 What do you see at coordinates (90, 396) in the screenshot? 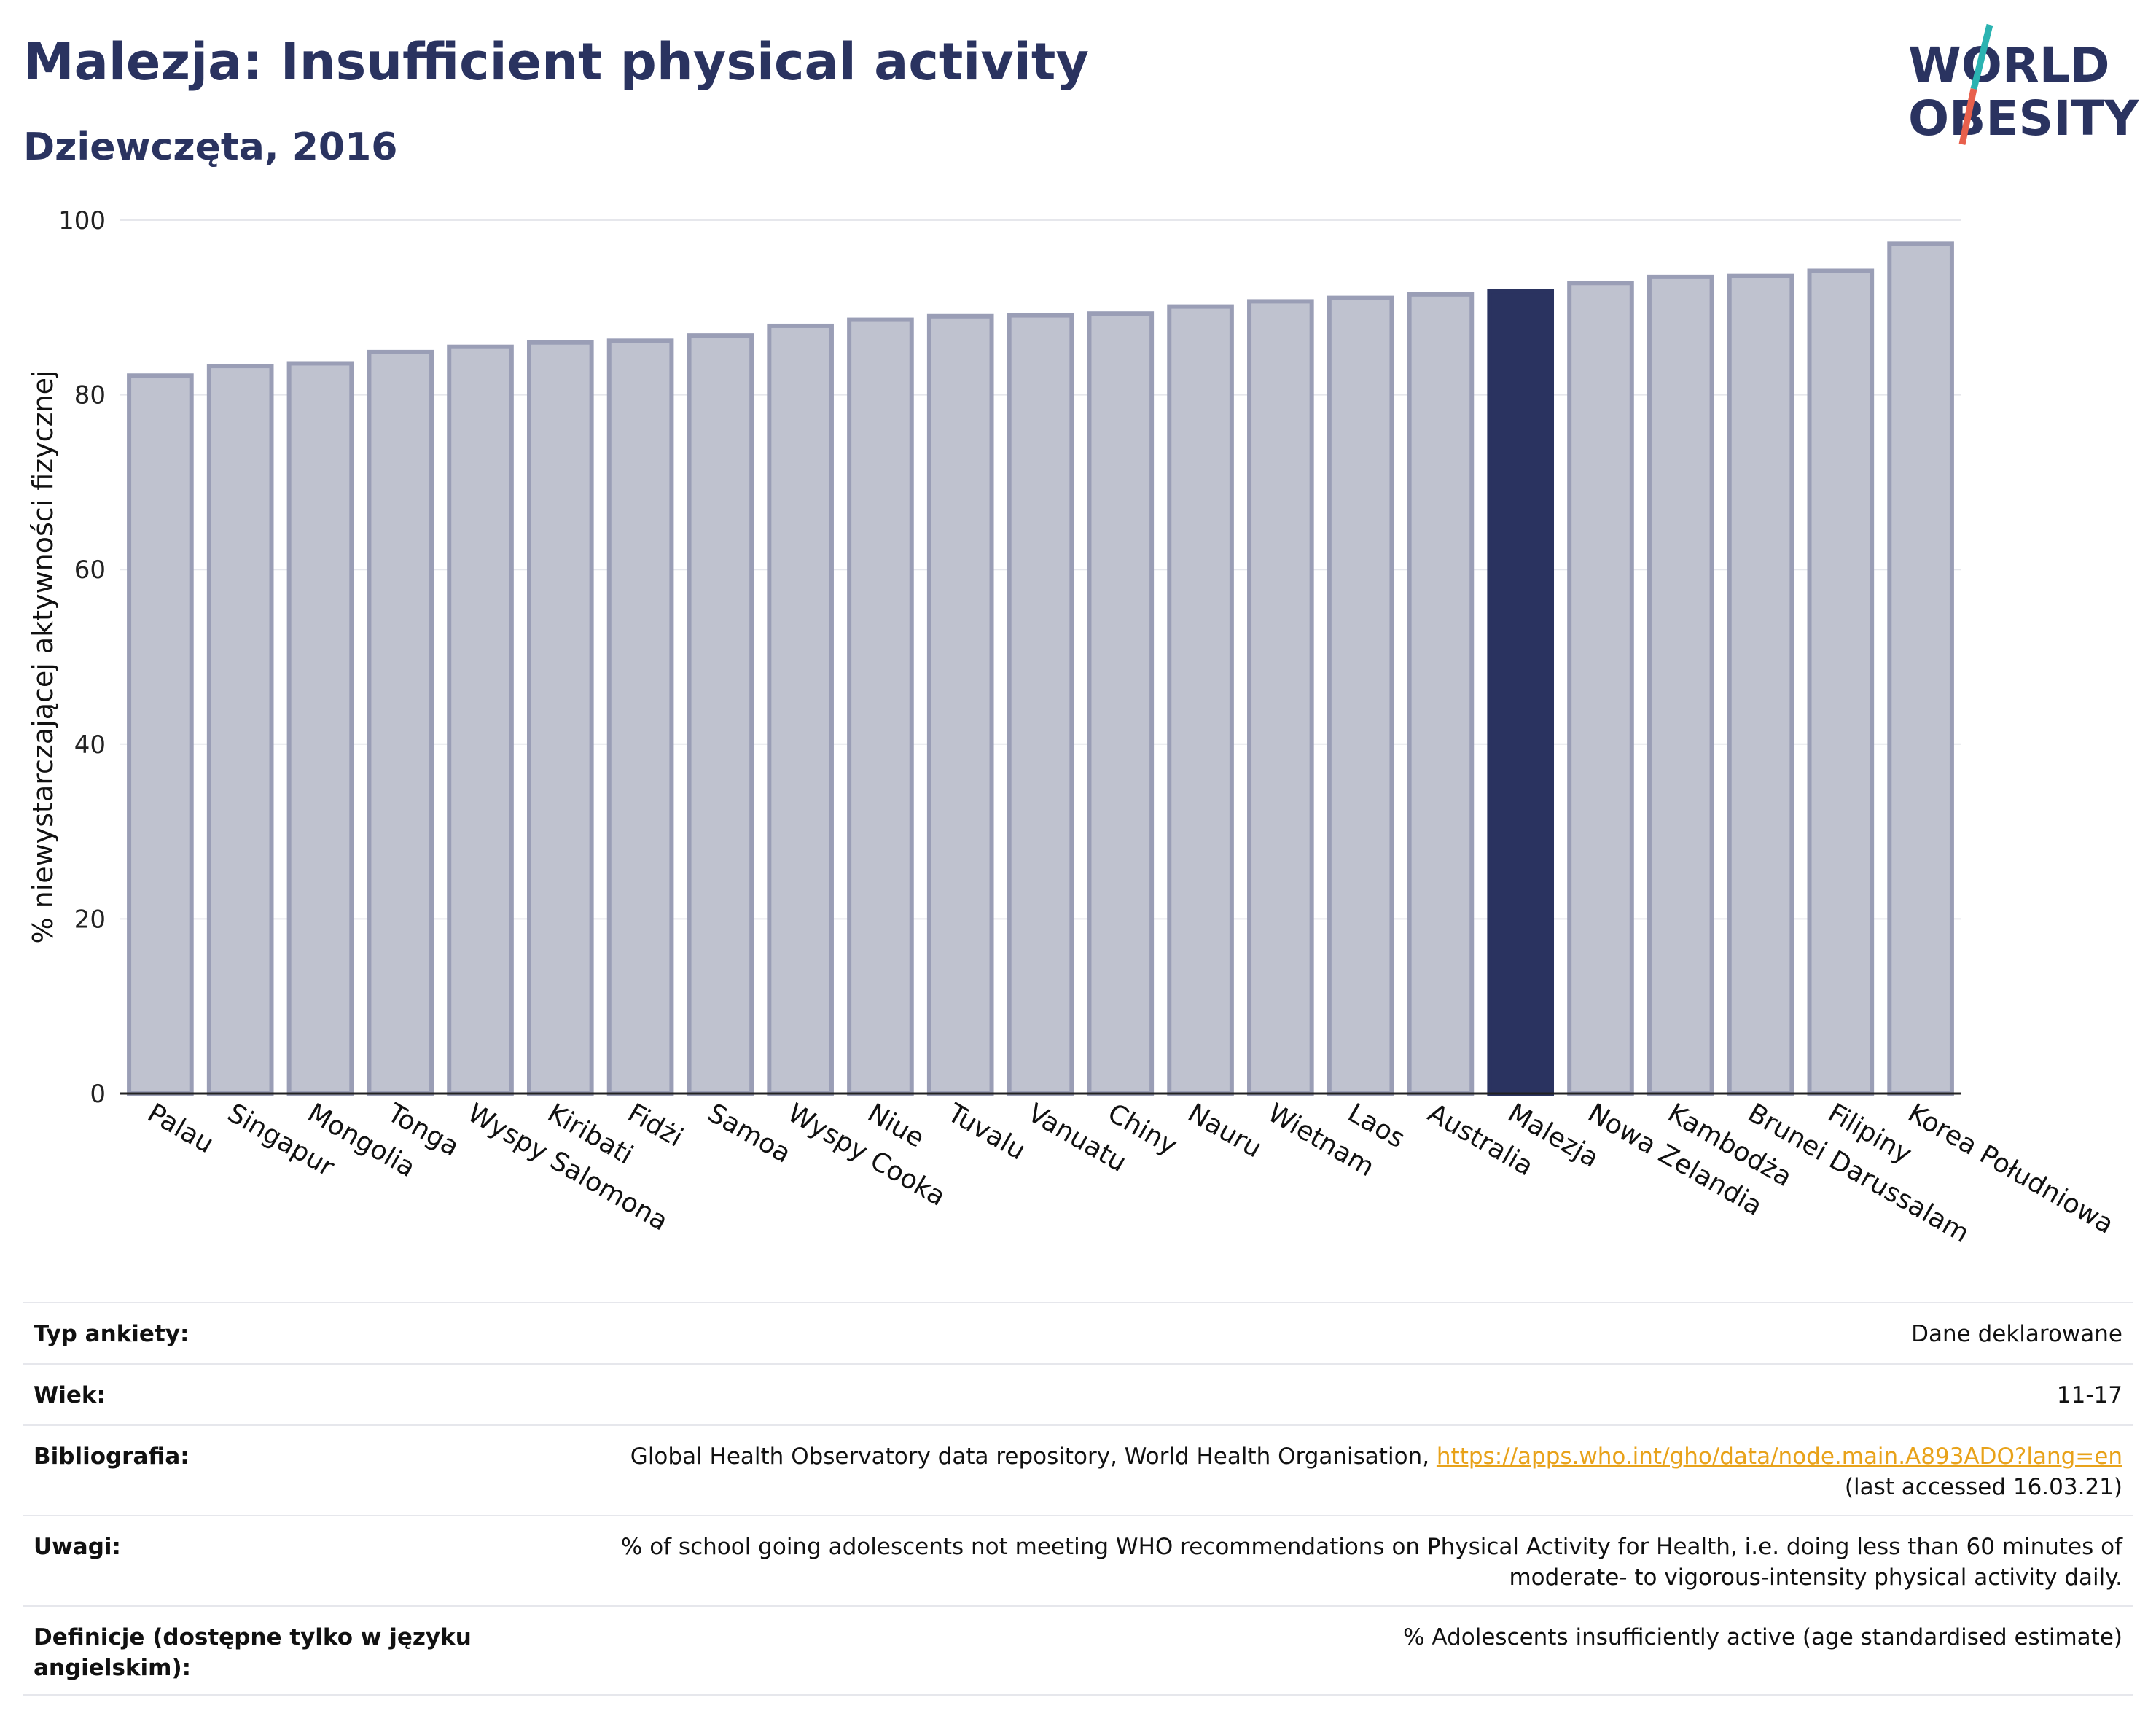
I see `y-tick-label: 80` at bounding box center [90, 396].